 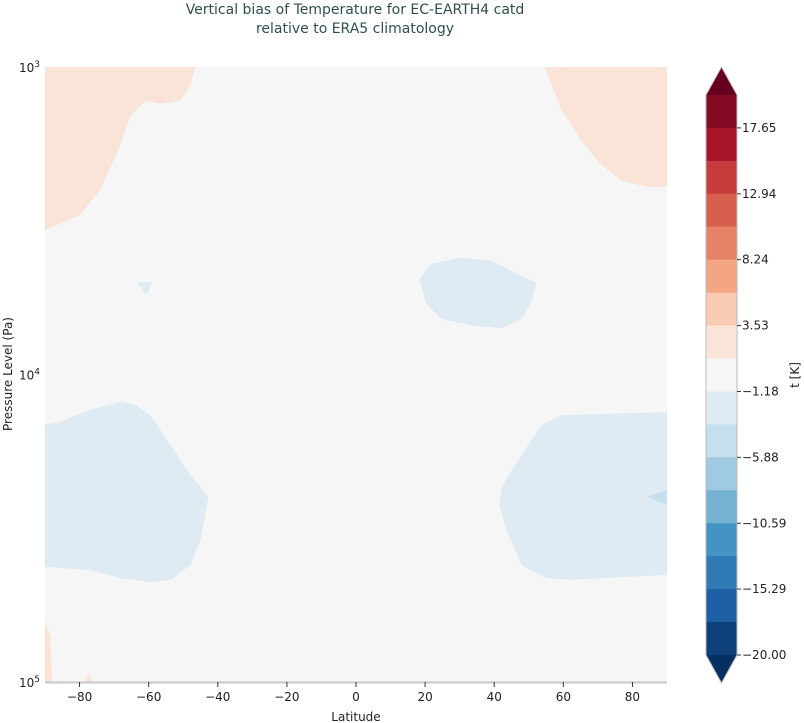 What do you see at coordinates (583, 496) in the screenshot?
I see `contour-region-nh-mid-cold` at bounding box center [583, 496].